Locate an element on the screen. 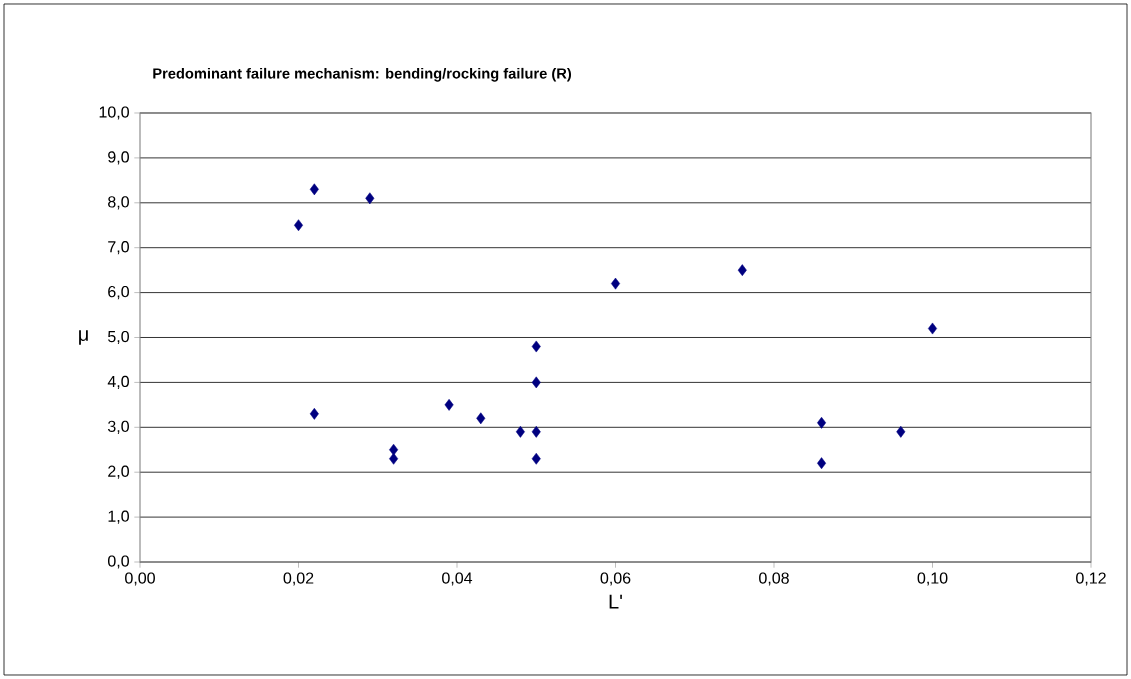 This screenshot has width=1131, height=679. x-tick-label: 0,04 is located at coordinates (457, 579).